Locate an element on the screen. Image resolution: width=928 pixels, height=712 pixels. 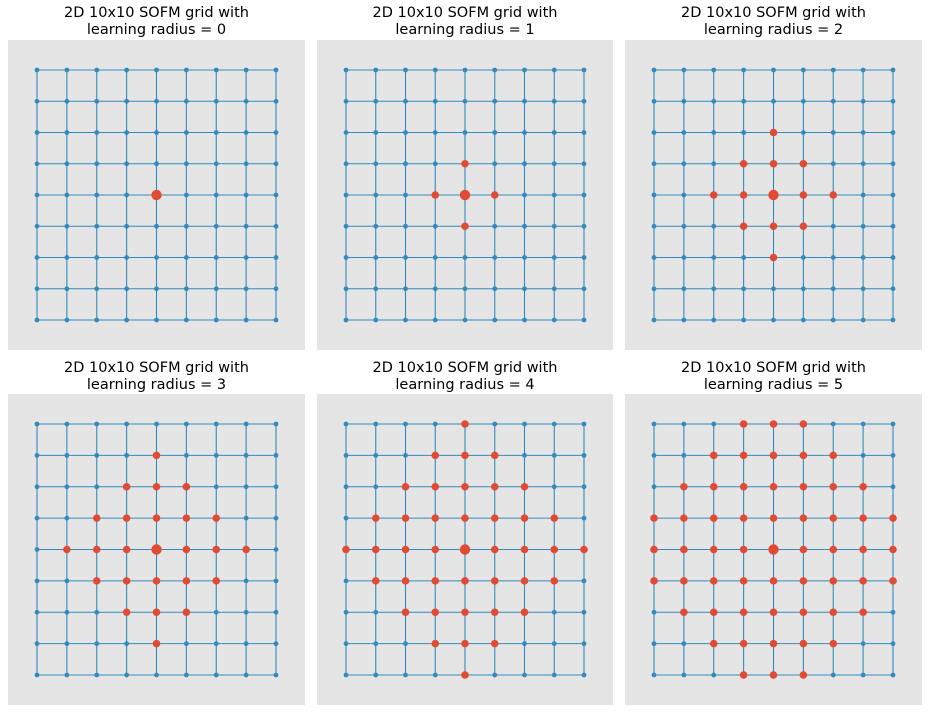
plot-area is located at coordinates (465, 195).